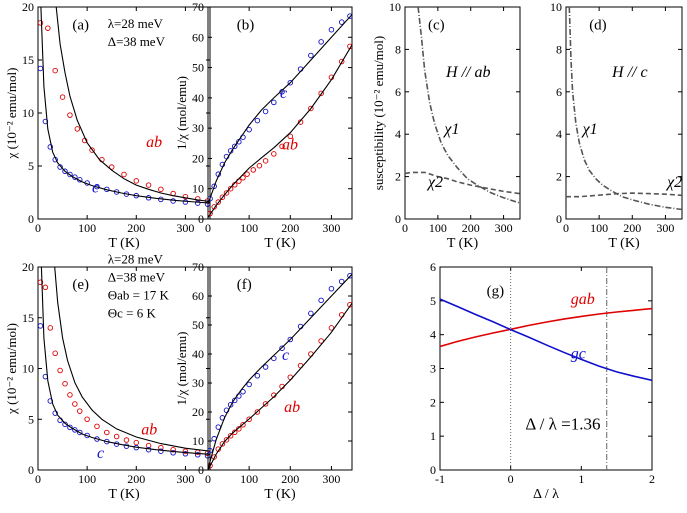  What do you see at coordinates (28, 318) in the screenshot?
I see `y-tick-label: 15` at bounding box center [28, 318].